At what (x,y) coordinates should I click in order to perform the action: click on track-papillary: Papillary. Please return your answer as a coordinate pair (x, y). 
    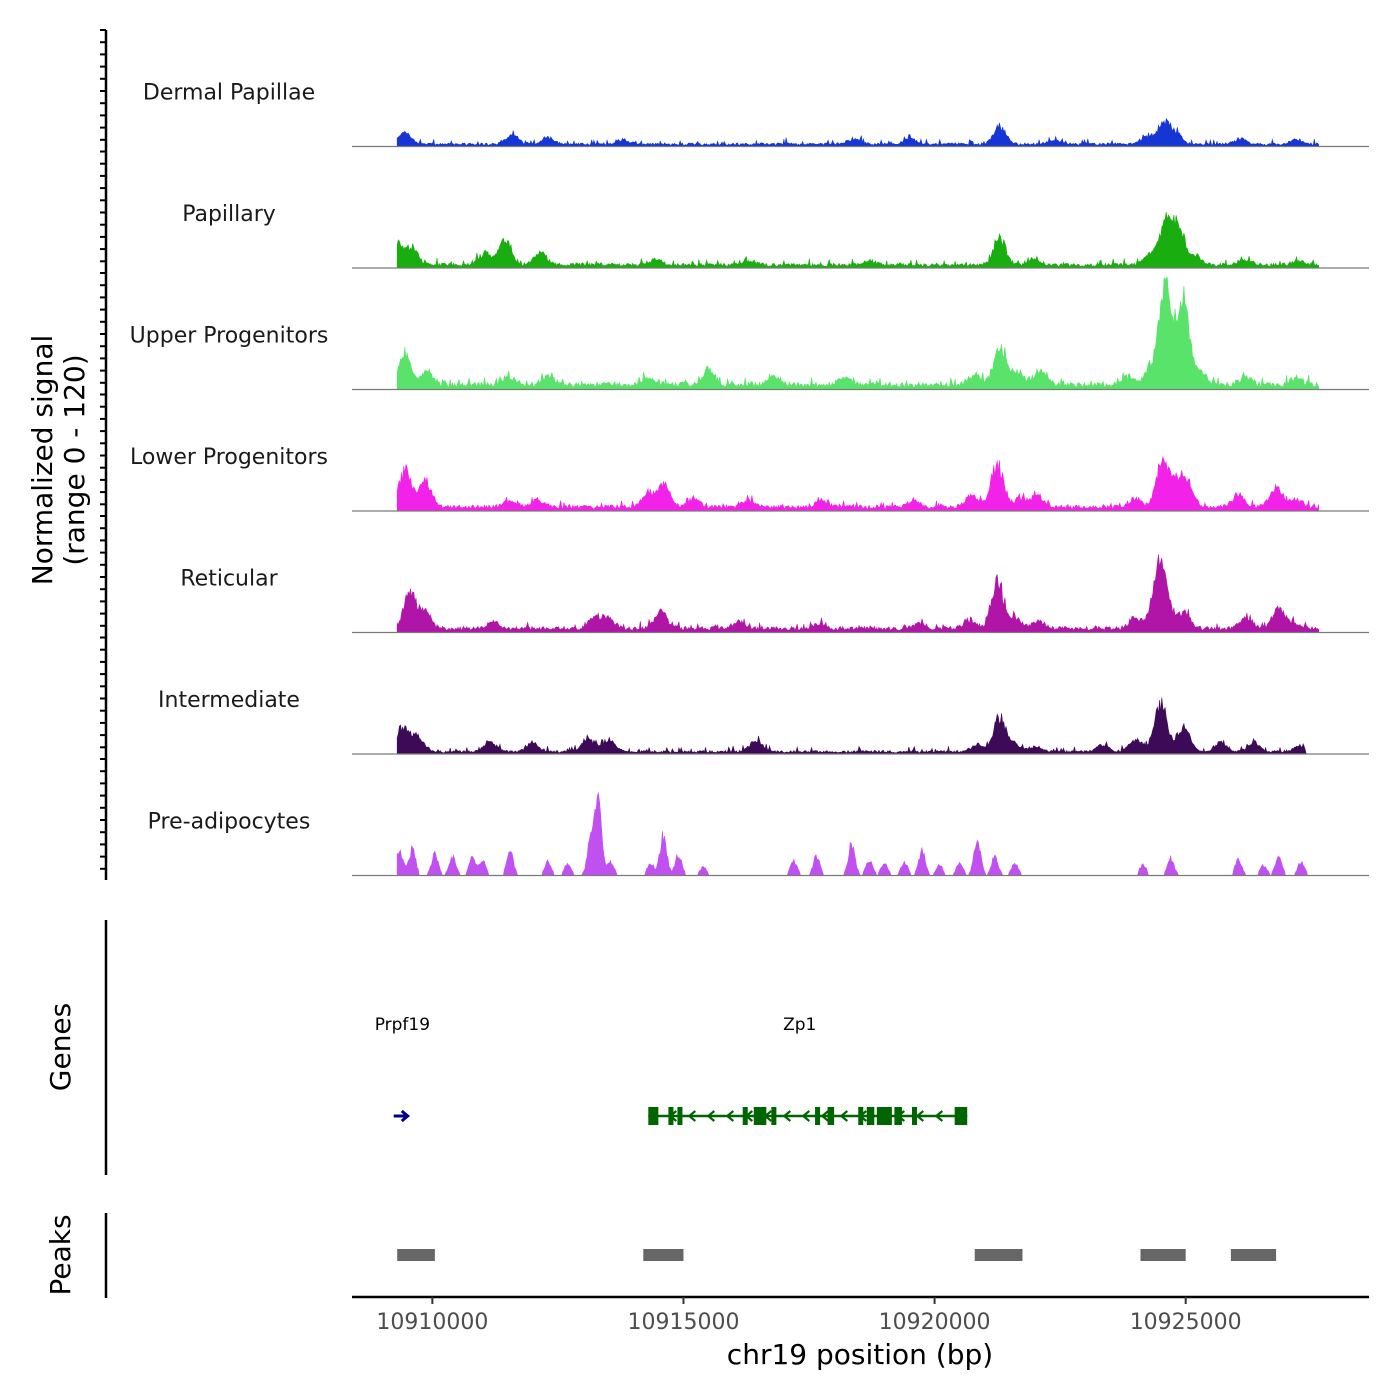
    Looking at the image, I should click on (775, 235).